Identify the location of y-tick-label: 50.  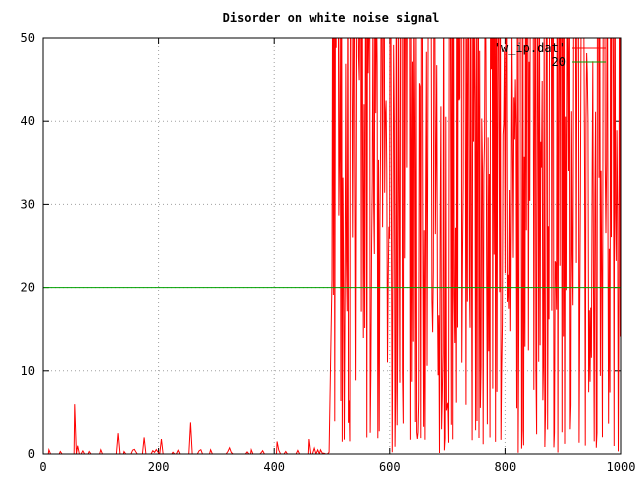
(28, 38).